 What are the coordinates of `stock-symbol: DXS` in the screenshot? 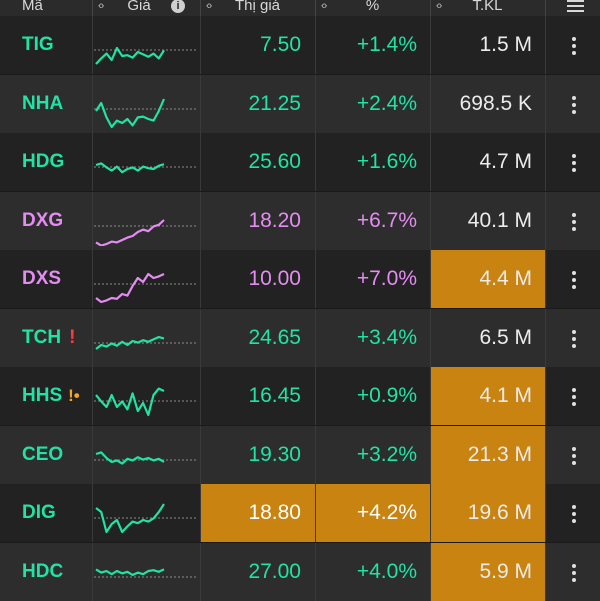 It's located at (41, 279).